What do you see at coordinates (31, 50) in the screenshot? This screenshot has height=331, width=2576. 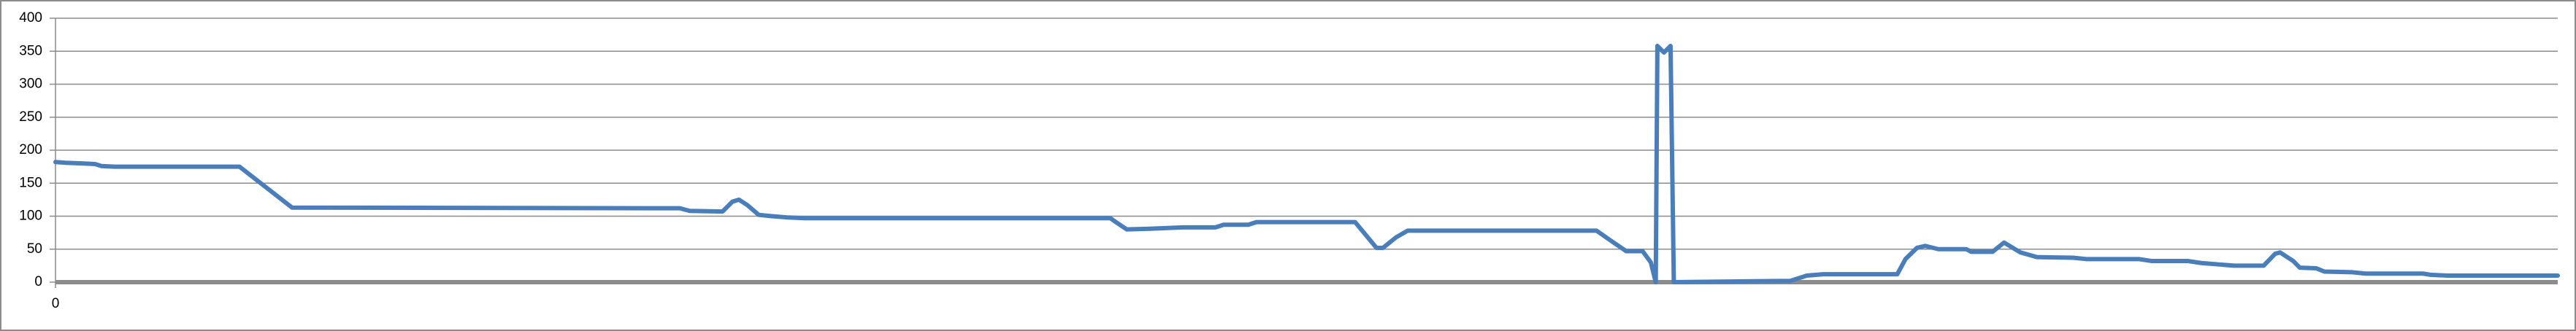 I see `y-tick-label: 350` at bounding box center [31, 50].